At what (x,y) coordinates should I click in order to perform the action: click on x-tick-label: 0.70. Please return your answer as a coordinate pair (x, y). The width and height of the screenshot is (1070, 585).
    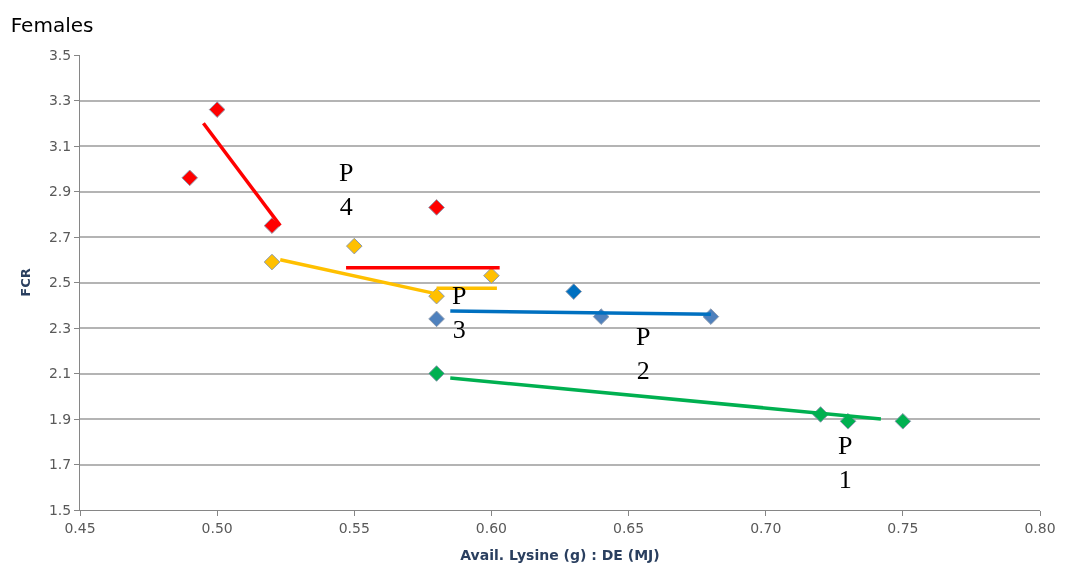
    Looking at the image, I should click on (766, 527).